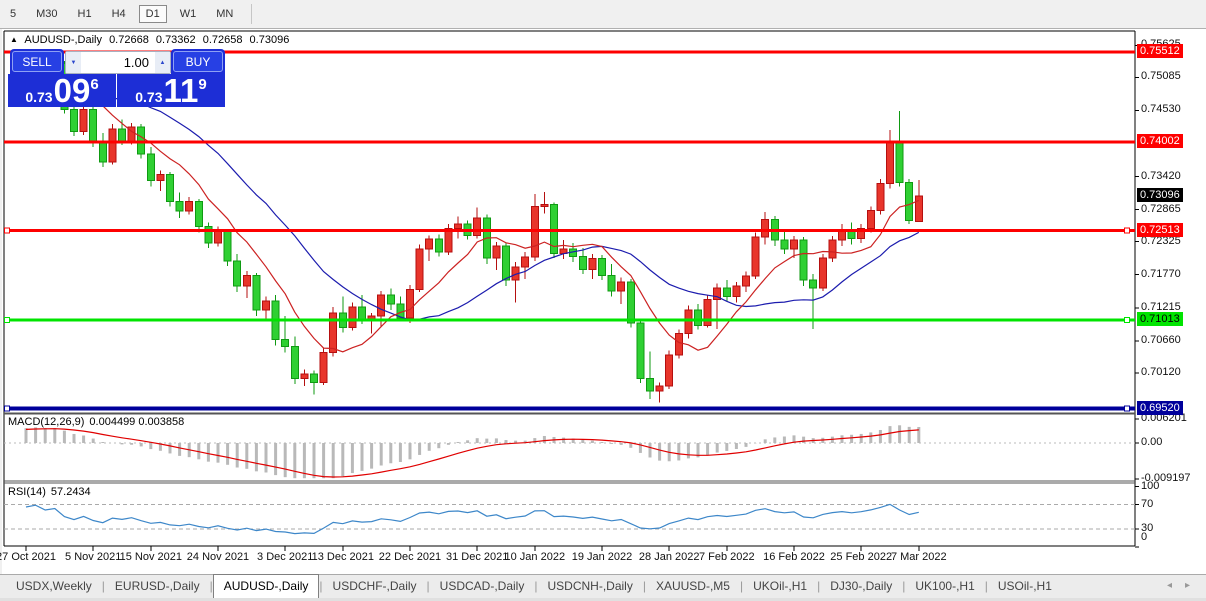 This screenshot has height=601, width=1206. What do you see at coordinates (780, 586) in the screenshot?
I see `tab-ukoilh1: UKOil-,H1` at bounding box center [780, 586].